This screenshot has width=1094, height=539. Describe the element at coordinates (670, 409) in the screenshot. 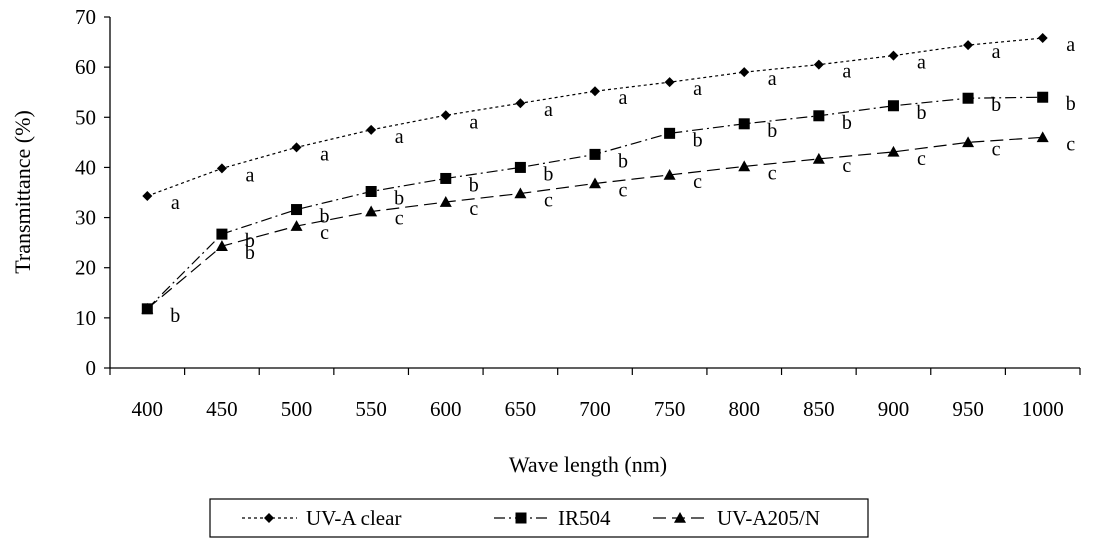

I see `x-tick-label: 750` at that location.